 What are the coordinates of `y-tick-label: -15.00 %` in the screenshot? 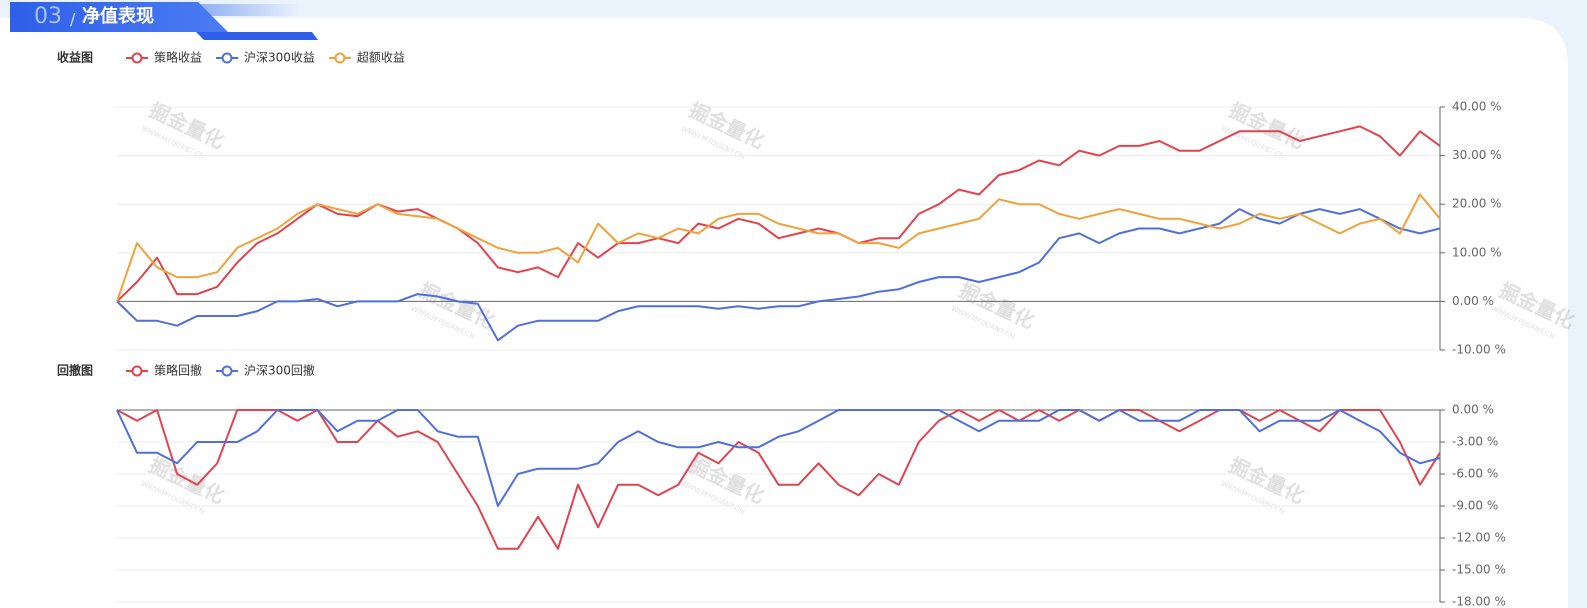 It's located at (1479, 570).